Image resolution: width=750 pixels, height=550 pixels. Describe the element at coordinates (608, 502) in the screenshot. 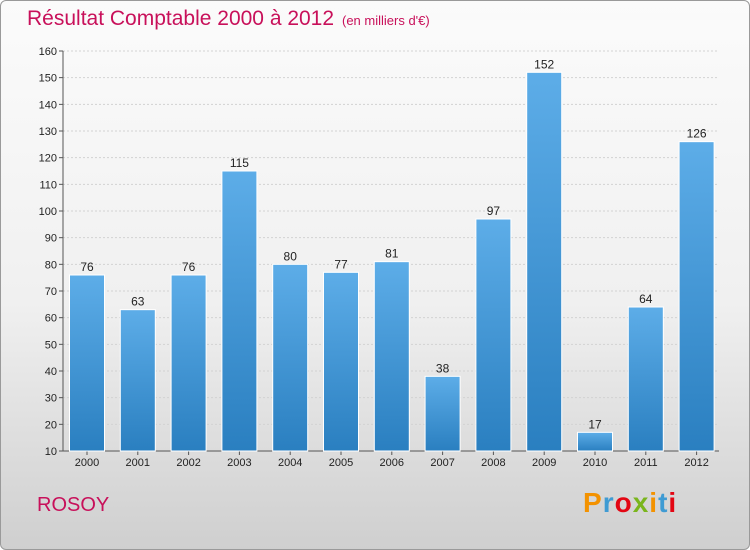

I see `logo-letter: r` at that location.